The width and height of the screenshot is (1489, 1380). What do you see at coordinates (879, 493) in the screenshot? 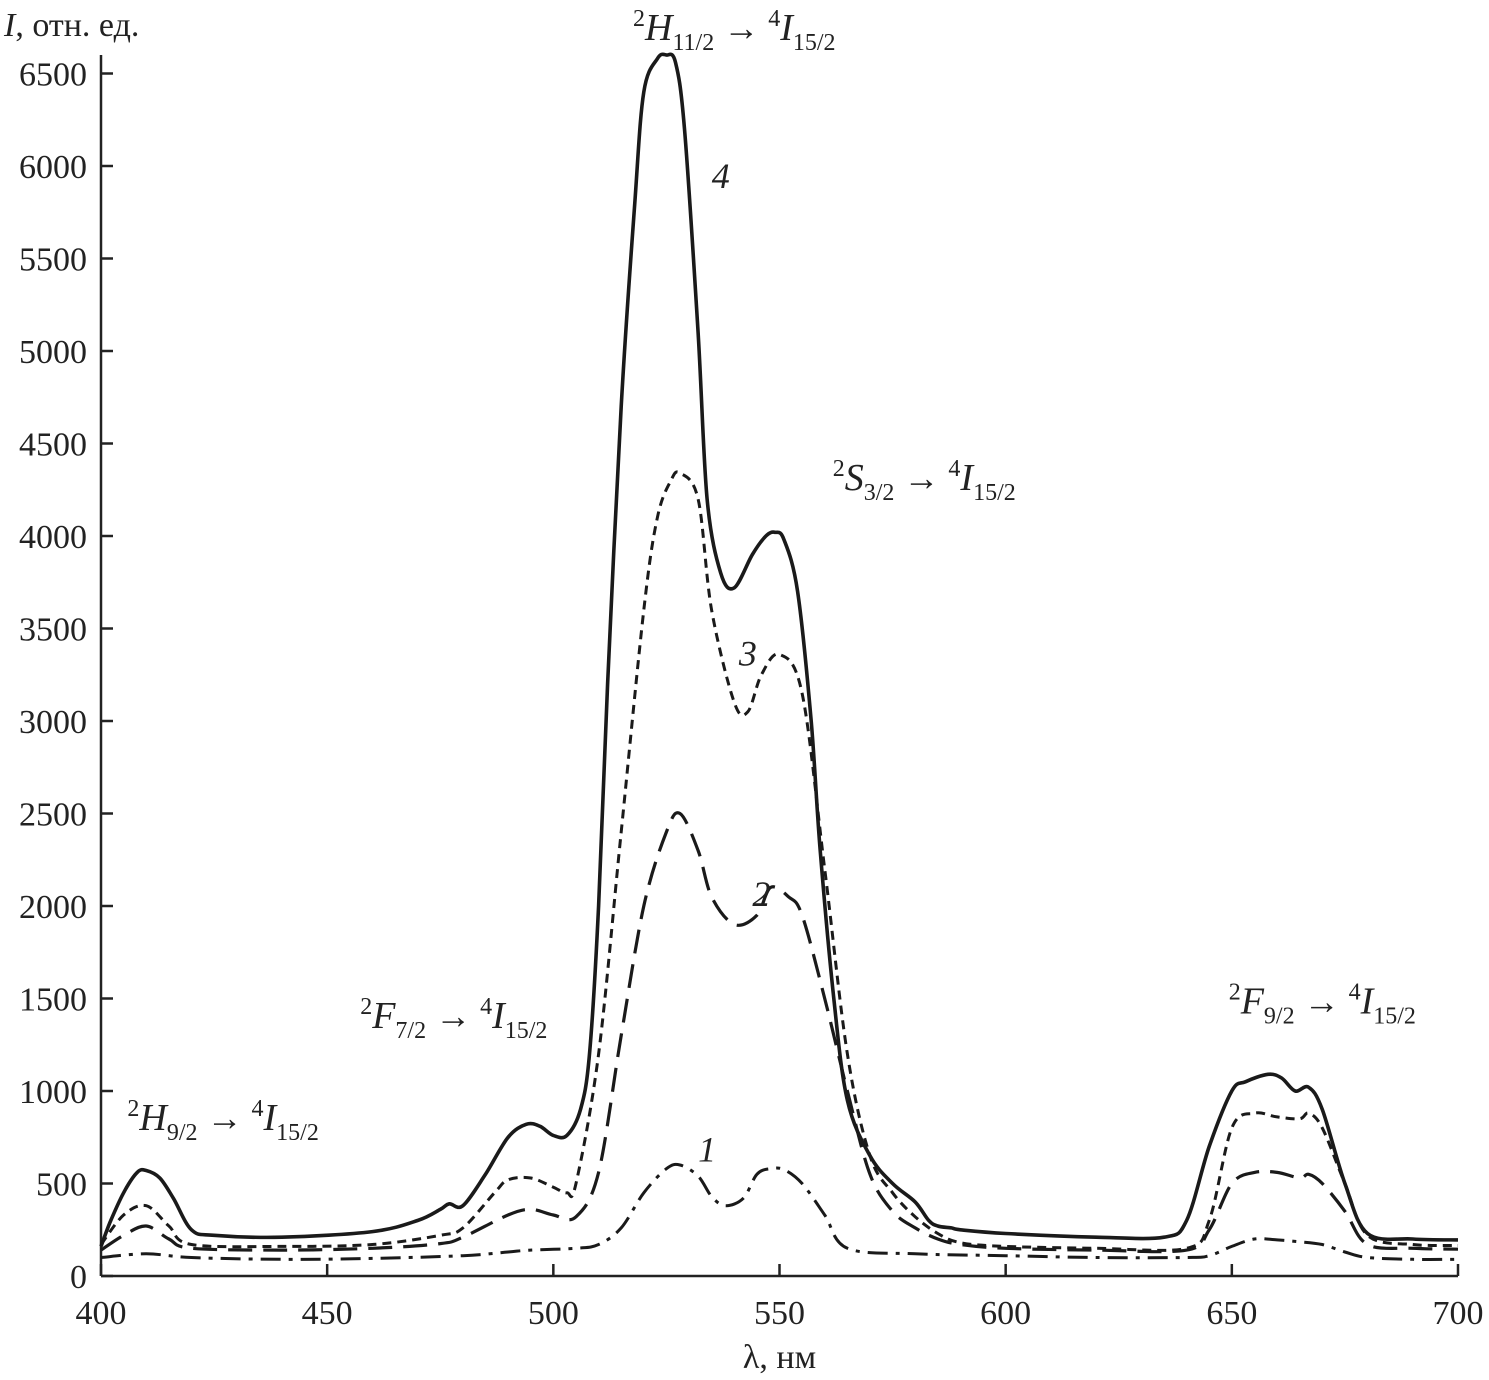
I see `transition-from-sub: 3/2` at bounding box center [879, 493].